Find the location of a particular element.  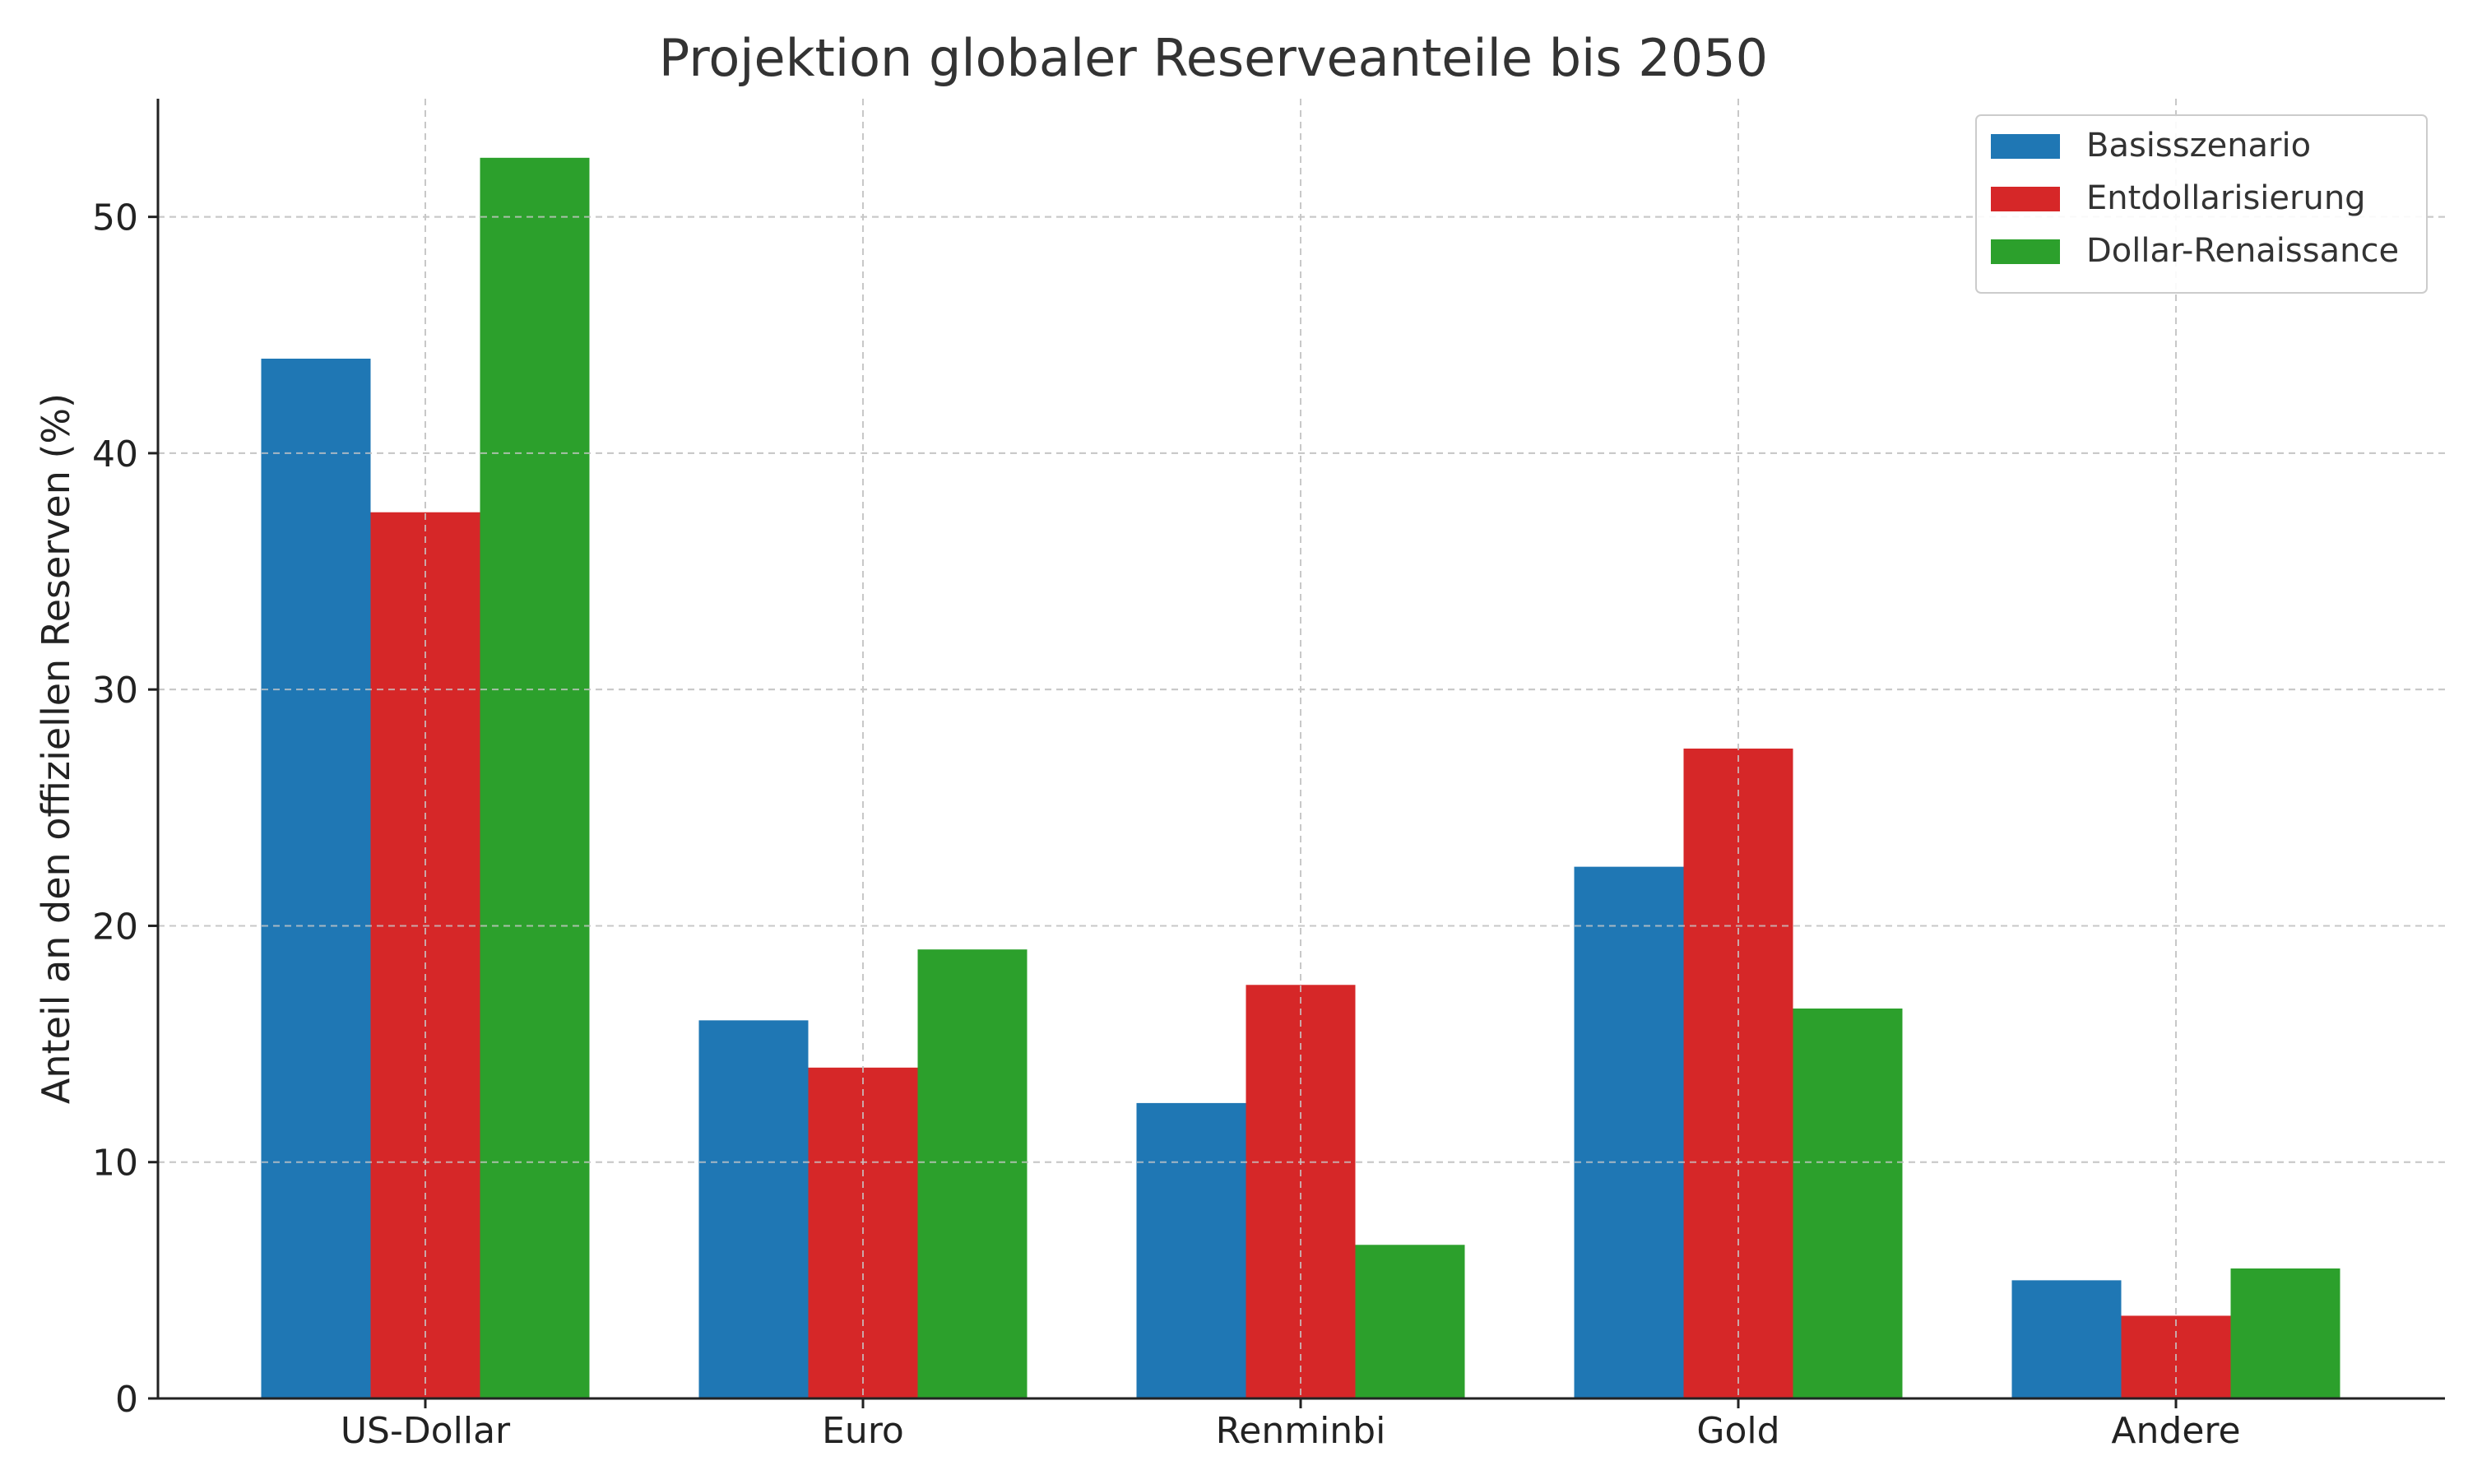

x-tick-label: Gold is located at coordinates (1737, 1431).